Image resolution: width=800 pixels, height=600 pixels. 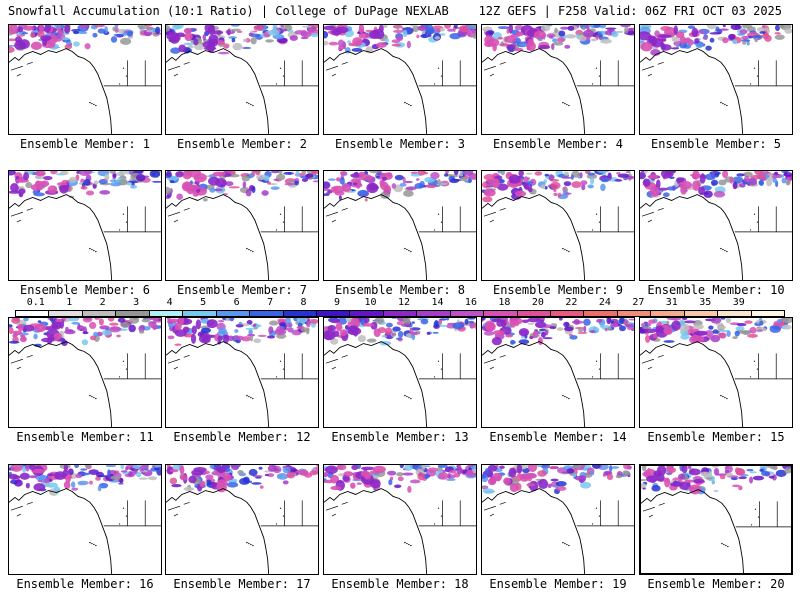 What do you see at coordinates (85, 290) in the screenshot?
I see `ensemble-member-label: Ensemble Member: 6` at bounding box center [85, 290].